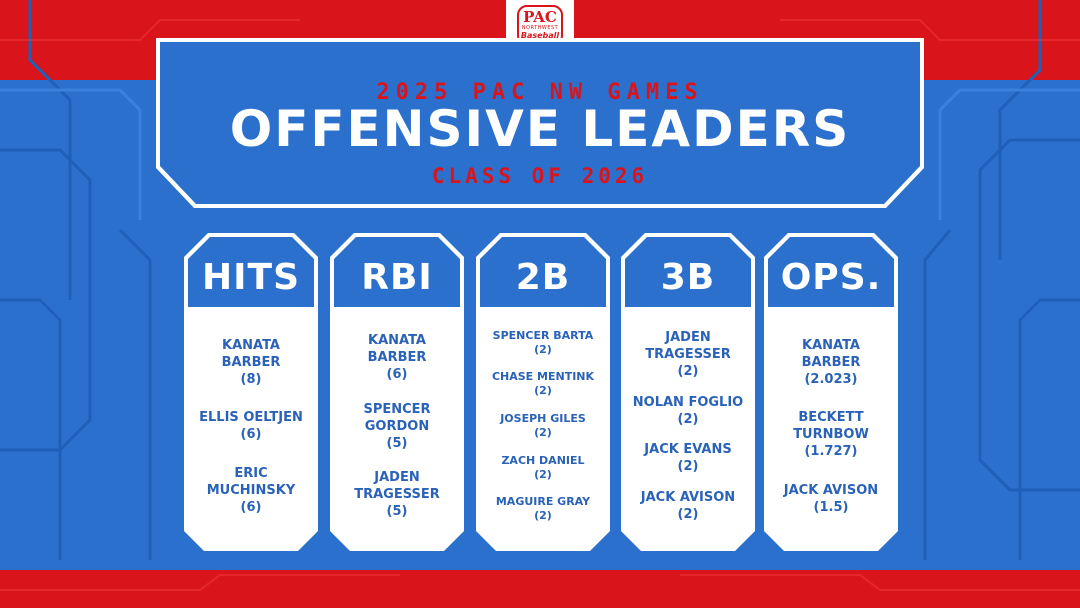  What do you see at coordinates (688, 277) in the screenshot?
I see `card-title: 3B` at bounding box center [688, 277].